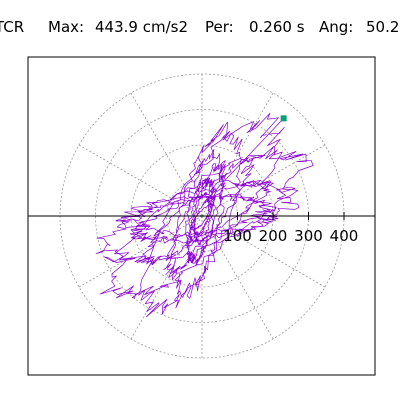 Image resolution: width=400 pixels, height=400 pixels. Describe the element at coordinates (290, 236) in the screenshot. I see `radial-tick-labels: 100 200 300 400` at that location.